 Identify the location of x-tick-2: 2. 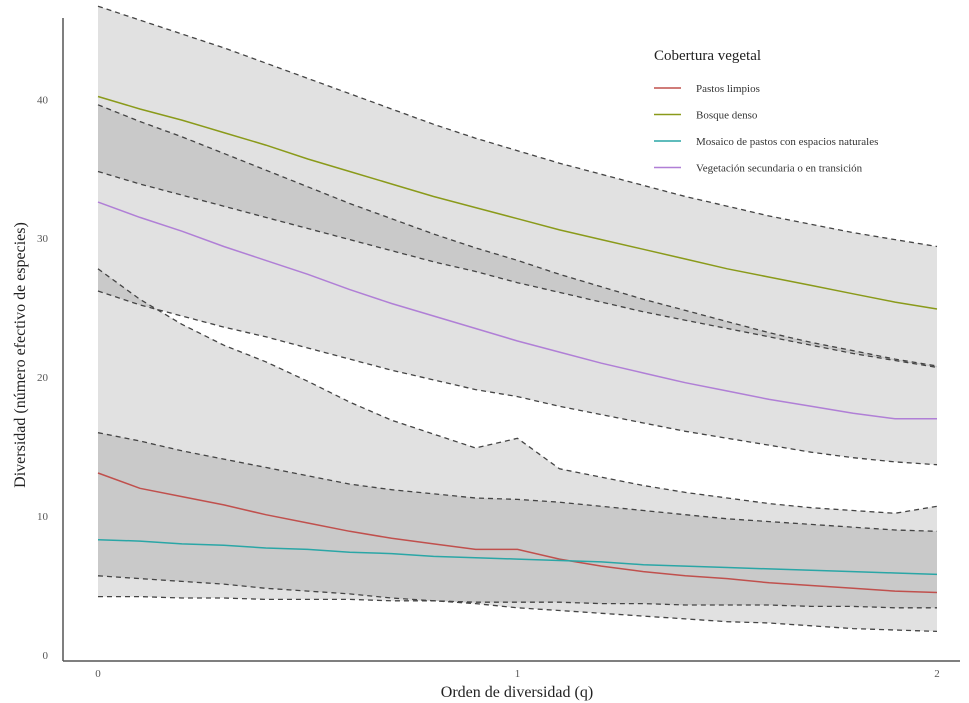
(937, 674).